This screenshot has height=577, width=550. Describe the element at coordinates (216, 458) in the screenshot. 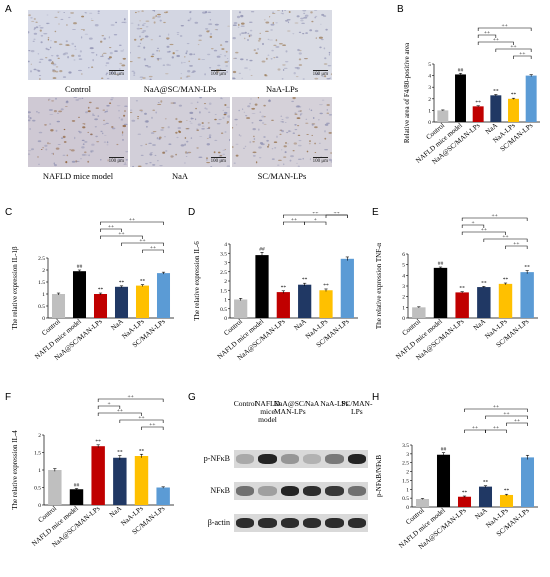

I see `wb-row-label: p-NFκB` at that location.